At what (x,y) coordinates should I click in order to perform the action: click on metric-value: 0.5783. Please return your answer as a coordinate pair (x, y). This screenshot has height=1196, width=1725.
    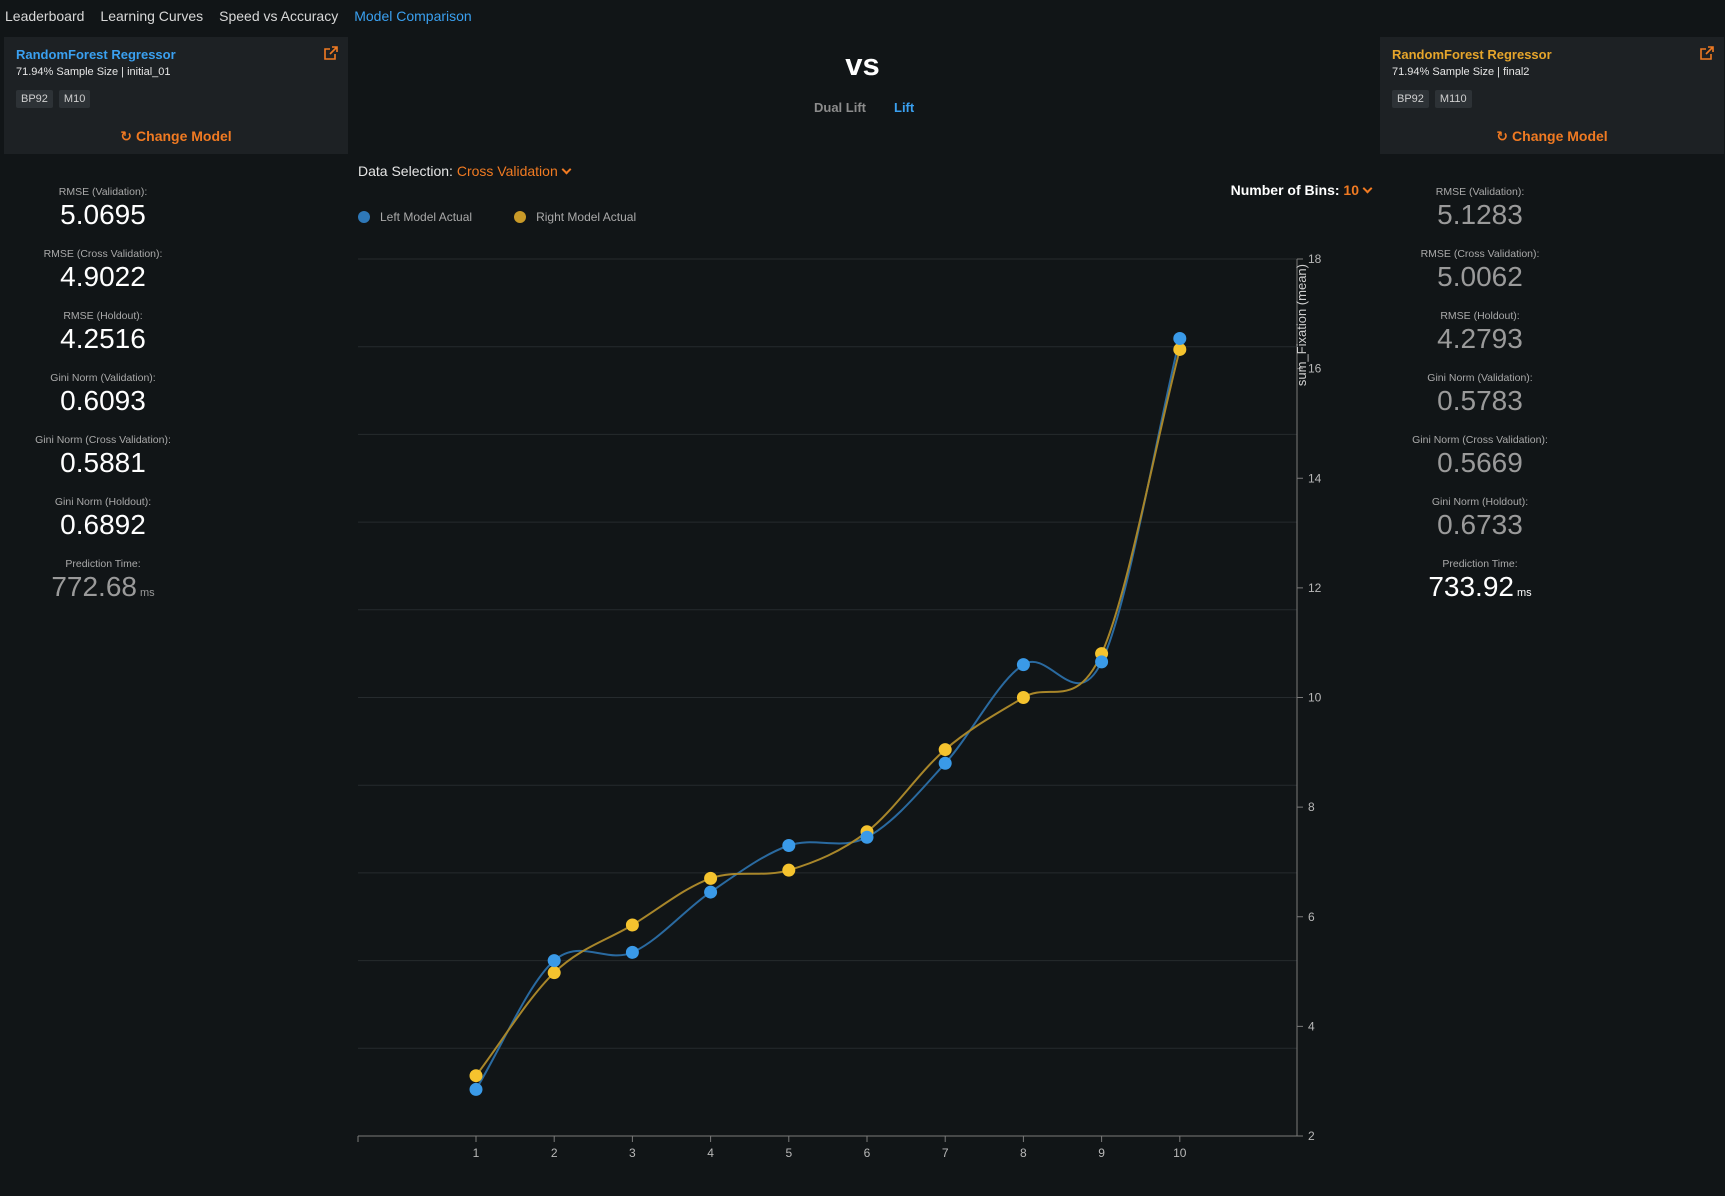
    Looking at the image, I should click on (1480, 400).